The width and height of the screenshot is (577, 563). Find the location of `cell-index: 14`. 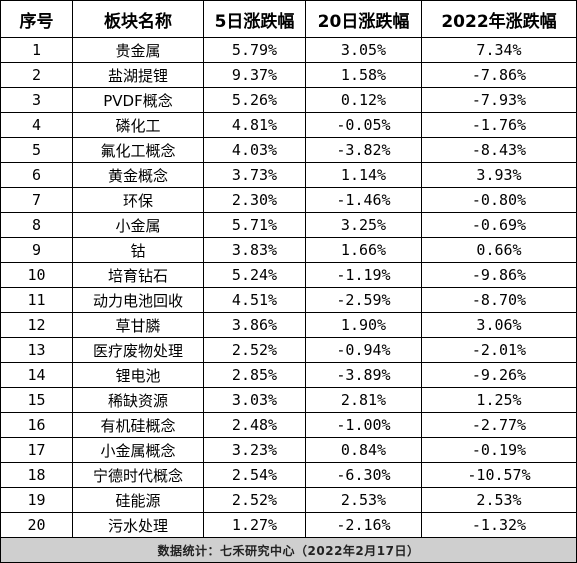

cell-index: 14 is located at coordinates (36, 375).